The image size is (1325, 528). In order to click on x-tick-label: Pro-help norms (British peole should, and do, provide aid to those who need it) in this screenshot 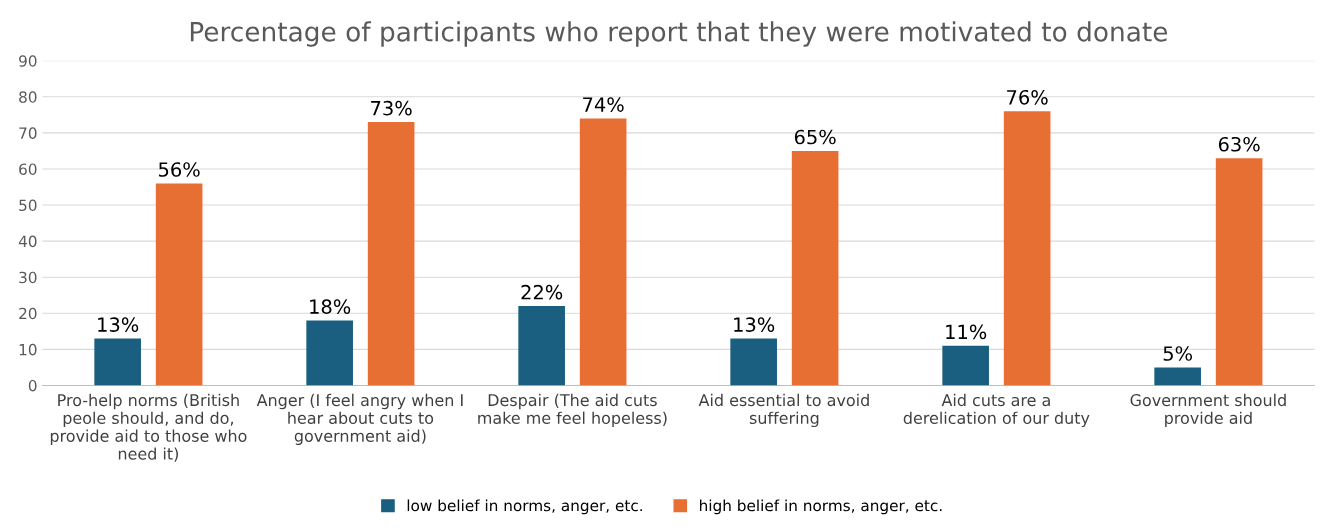, I will do `click(148, 427)`.